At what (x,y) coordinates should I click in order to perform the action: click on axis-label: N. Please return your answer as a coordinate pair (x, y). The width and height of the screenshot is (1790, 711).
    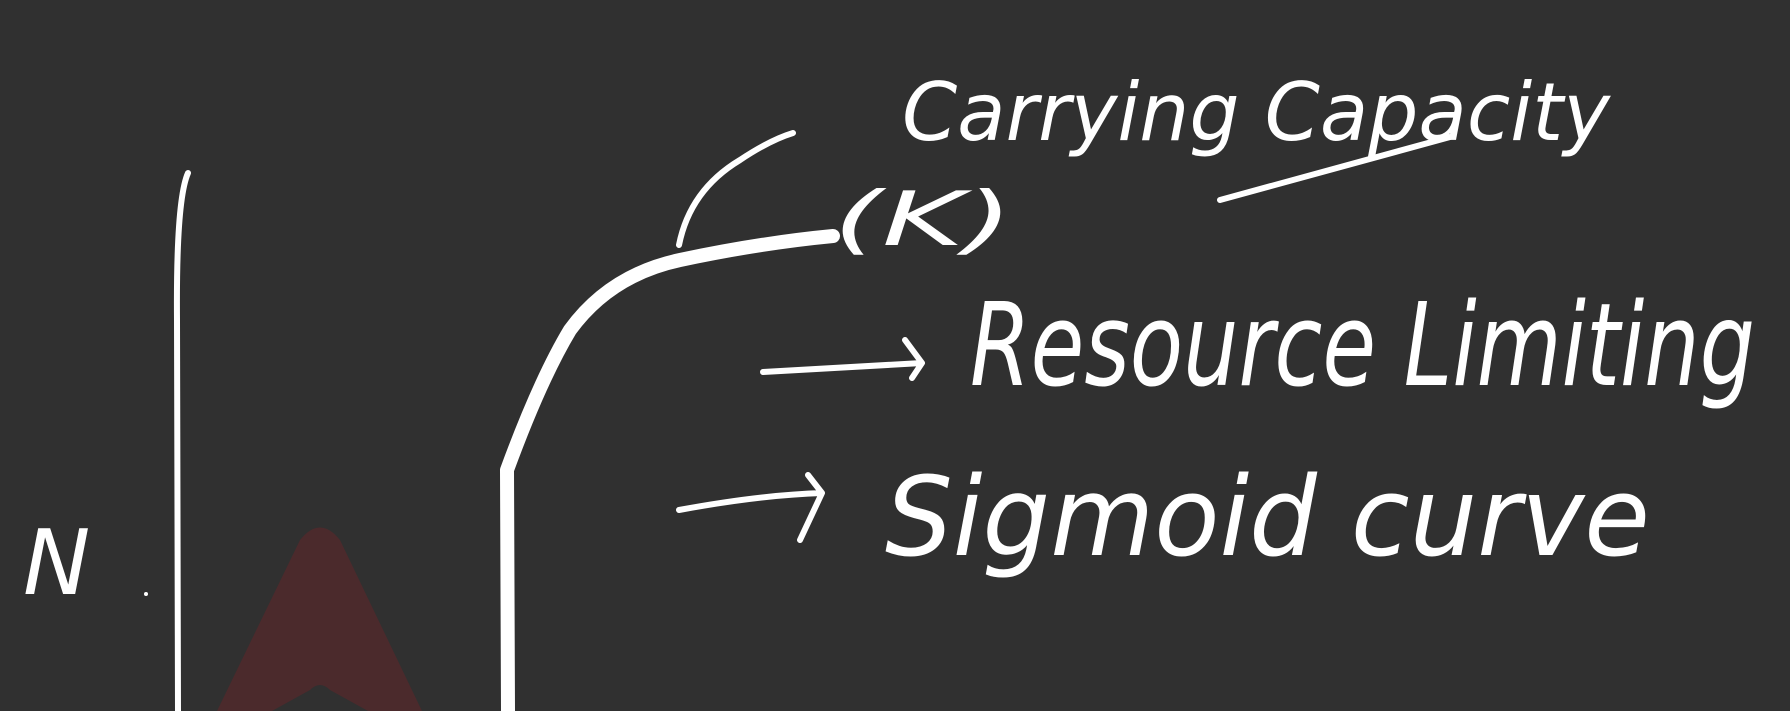
    Looking at the image, I should click on (56, 563).